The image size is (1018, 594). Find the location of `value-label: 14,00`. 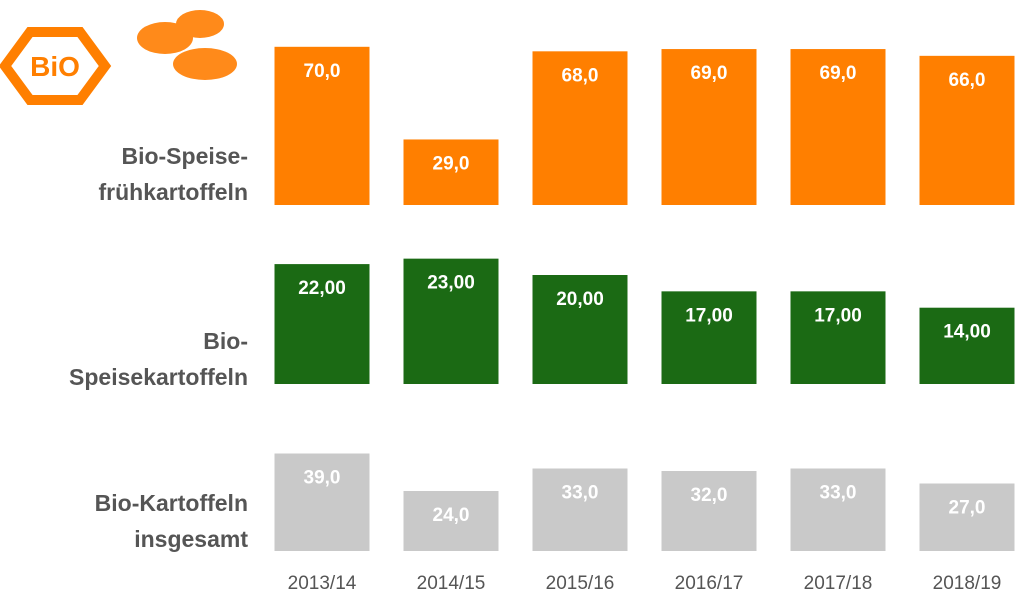

value-label: 14,00 is located at coordinates (967, 332).